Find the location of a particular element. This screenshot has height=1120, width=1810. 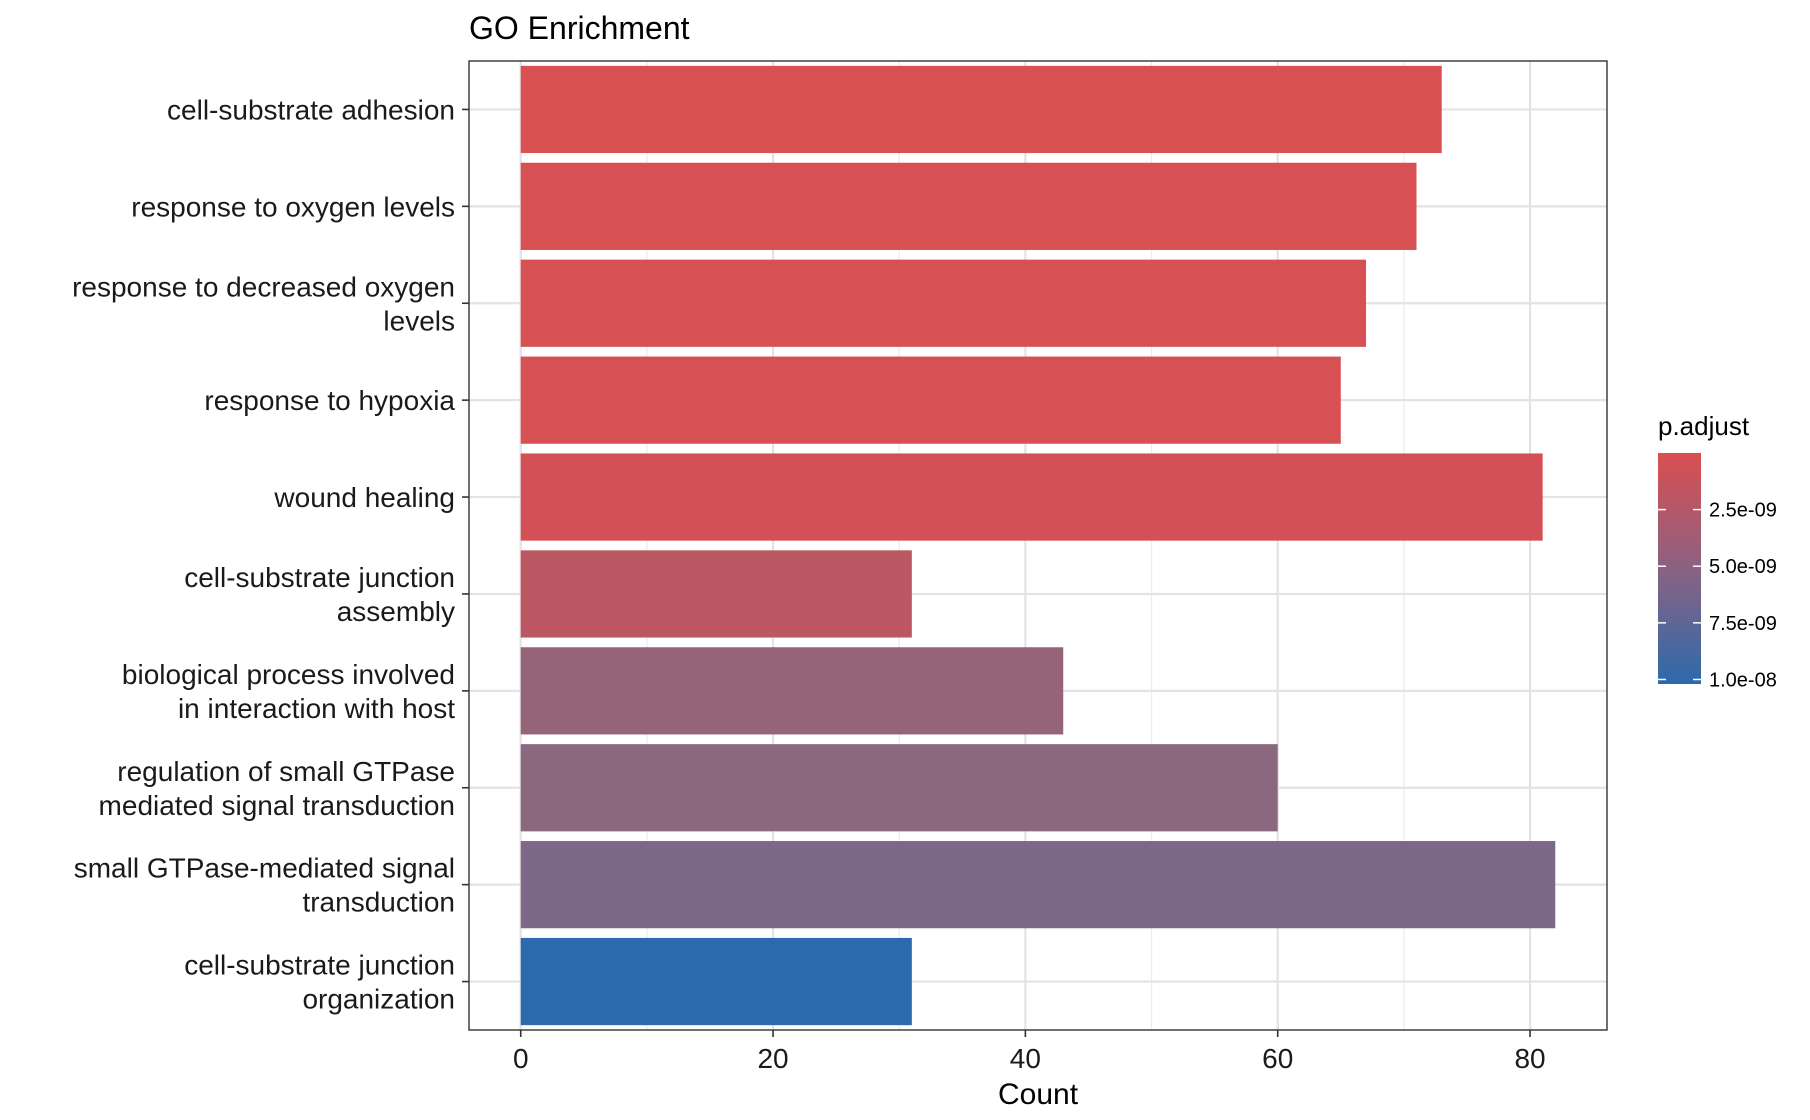

y-tick-label: in interaction with host is located at coordinates (316, 708).